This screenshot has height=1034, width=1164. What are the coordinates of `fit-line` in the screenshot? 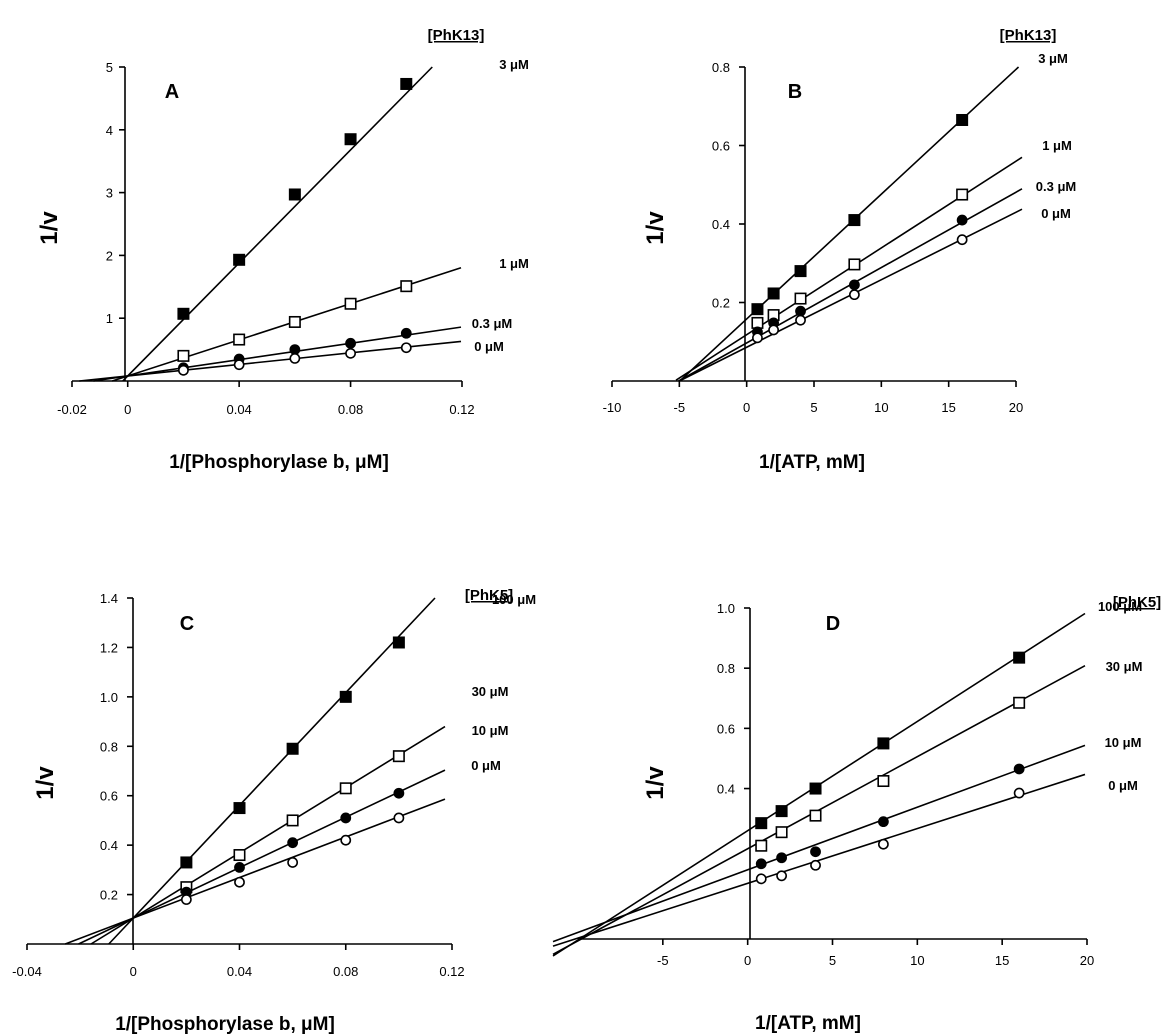 It's located at (277, 354).